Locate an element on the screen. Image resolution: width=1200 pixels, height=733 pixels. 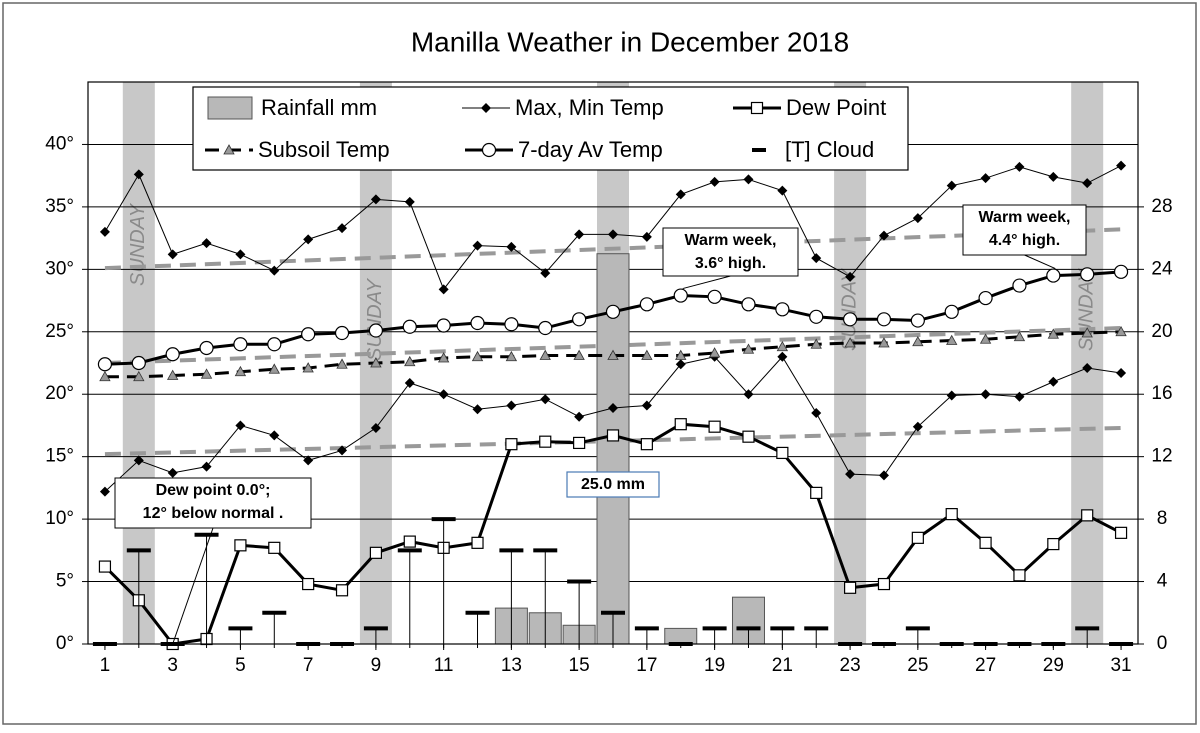
sunday-band is located at coordinates (850, 363).